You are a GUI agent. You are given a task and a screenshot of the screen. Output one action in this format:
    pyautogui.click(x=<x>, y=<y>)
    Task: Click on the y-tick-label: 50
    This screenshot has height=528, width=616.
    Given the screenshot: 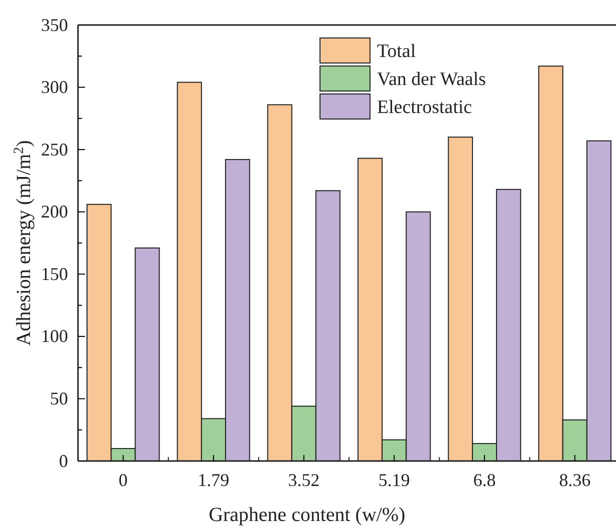 What is the action you would take?
    pyautogui.click(x=59, y=398)
    